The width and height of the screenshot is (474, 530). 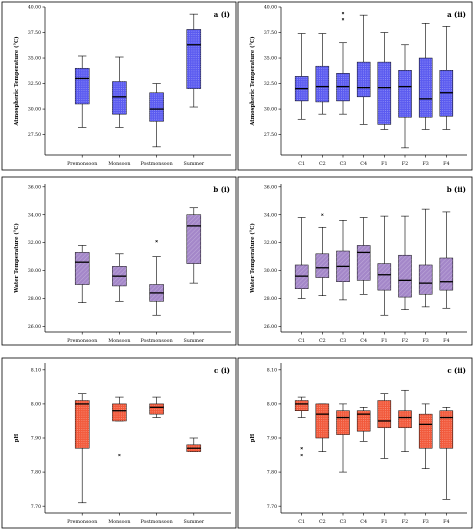 What do you see at coordinates (446, 277) in the screenshot?
I see `box-F4: F4` at bounding box center [446, 277].